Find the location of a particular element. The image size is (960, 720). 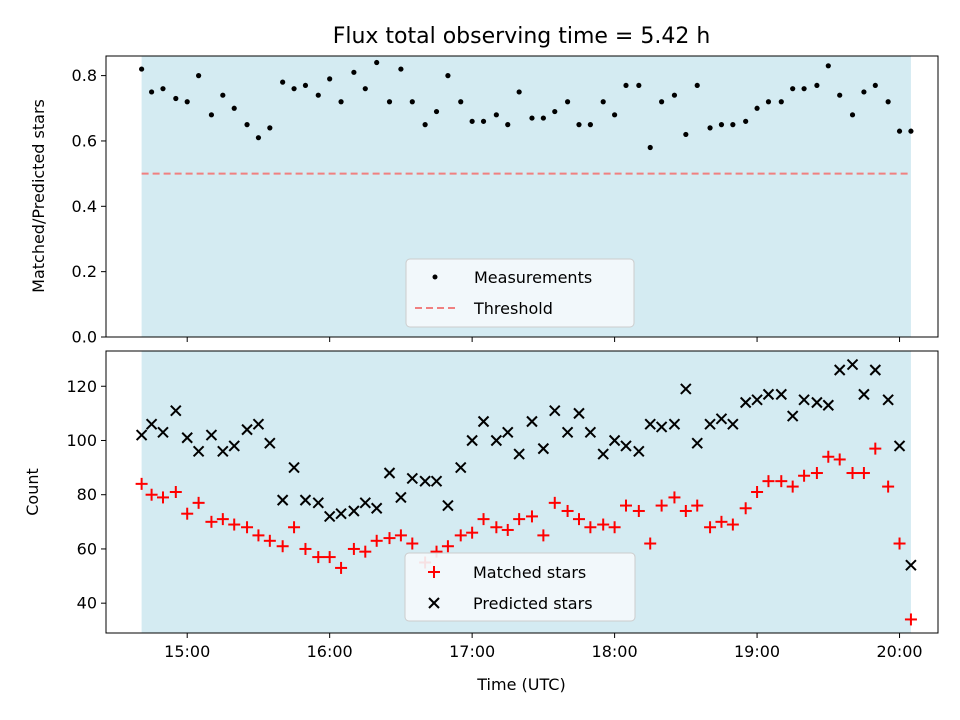

x-tick-label: 19:00 is located at coordinates (757, 651).